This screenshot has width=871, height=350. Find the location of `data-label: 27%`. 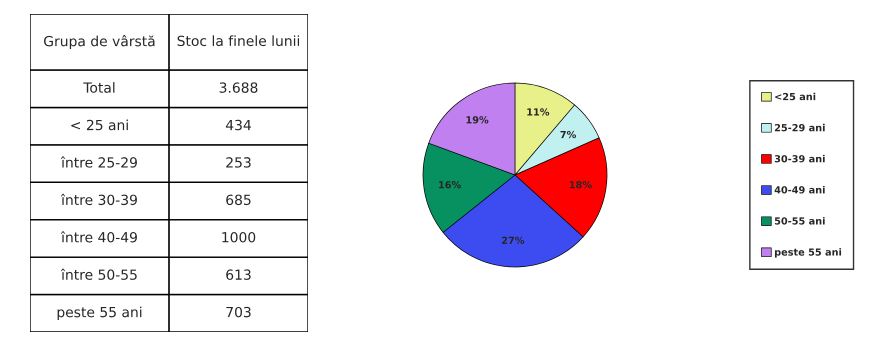

data-label: 27% is located at coordinates (513, 240).